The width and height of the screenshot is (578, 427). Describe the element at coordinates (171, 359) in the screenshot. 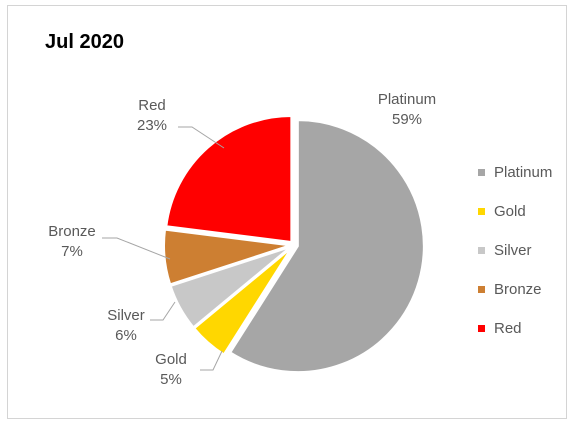

I see `slice-label-name-gold: Gold` at that location.